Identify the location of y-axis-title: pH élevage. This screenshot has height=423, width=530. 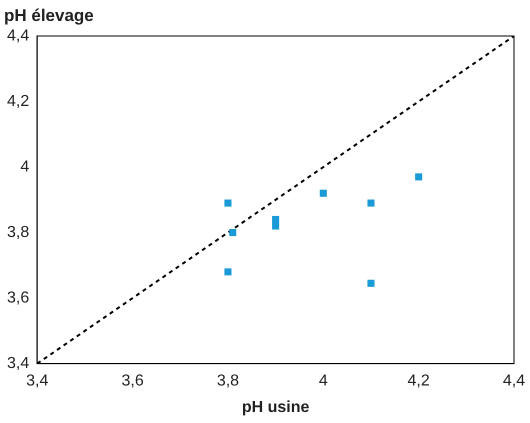
(49, 16).